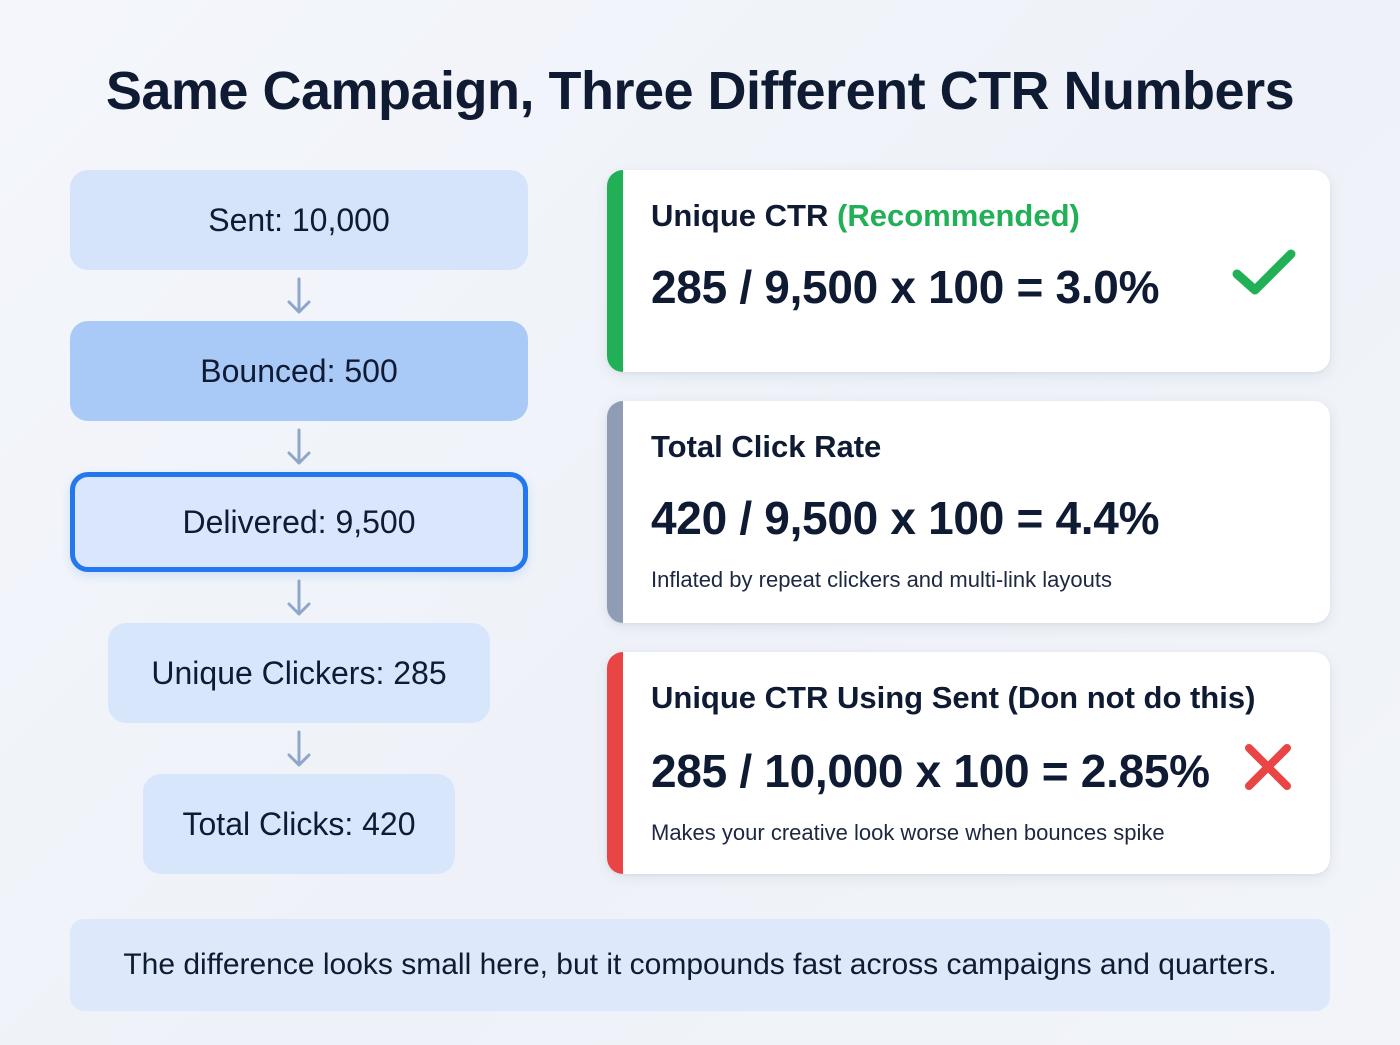 The height and width of the screenshot is (1045, 1400). What do you see at coordinates (930, 771) in the screenshot?
I see `card-formula: 285 / 10,000 x 100 = 2.85%` at bounding box center [930, 771].